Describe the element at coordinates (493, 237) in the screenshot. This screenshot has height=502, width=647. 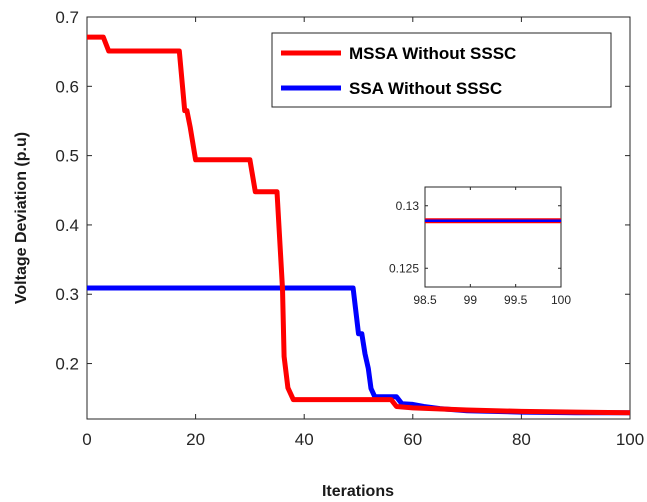
I see `inset-plot-area` at that location.